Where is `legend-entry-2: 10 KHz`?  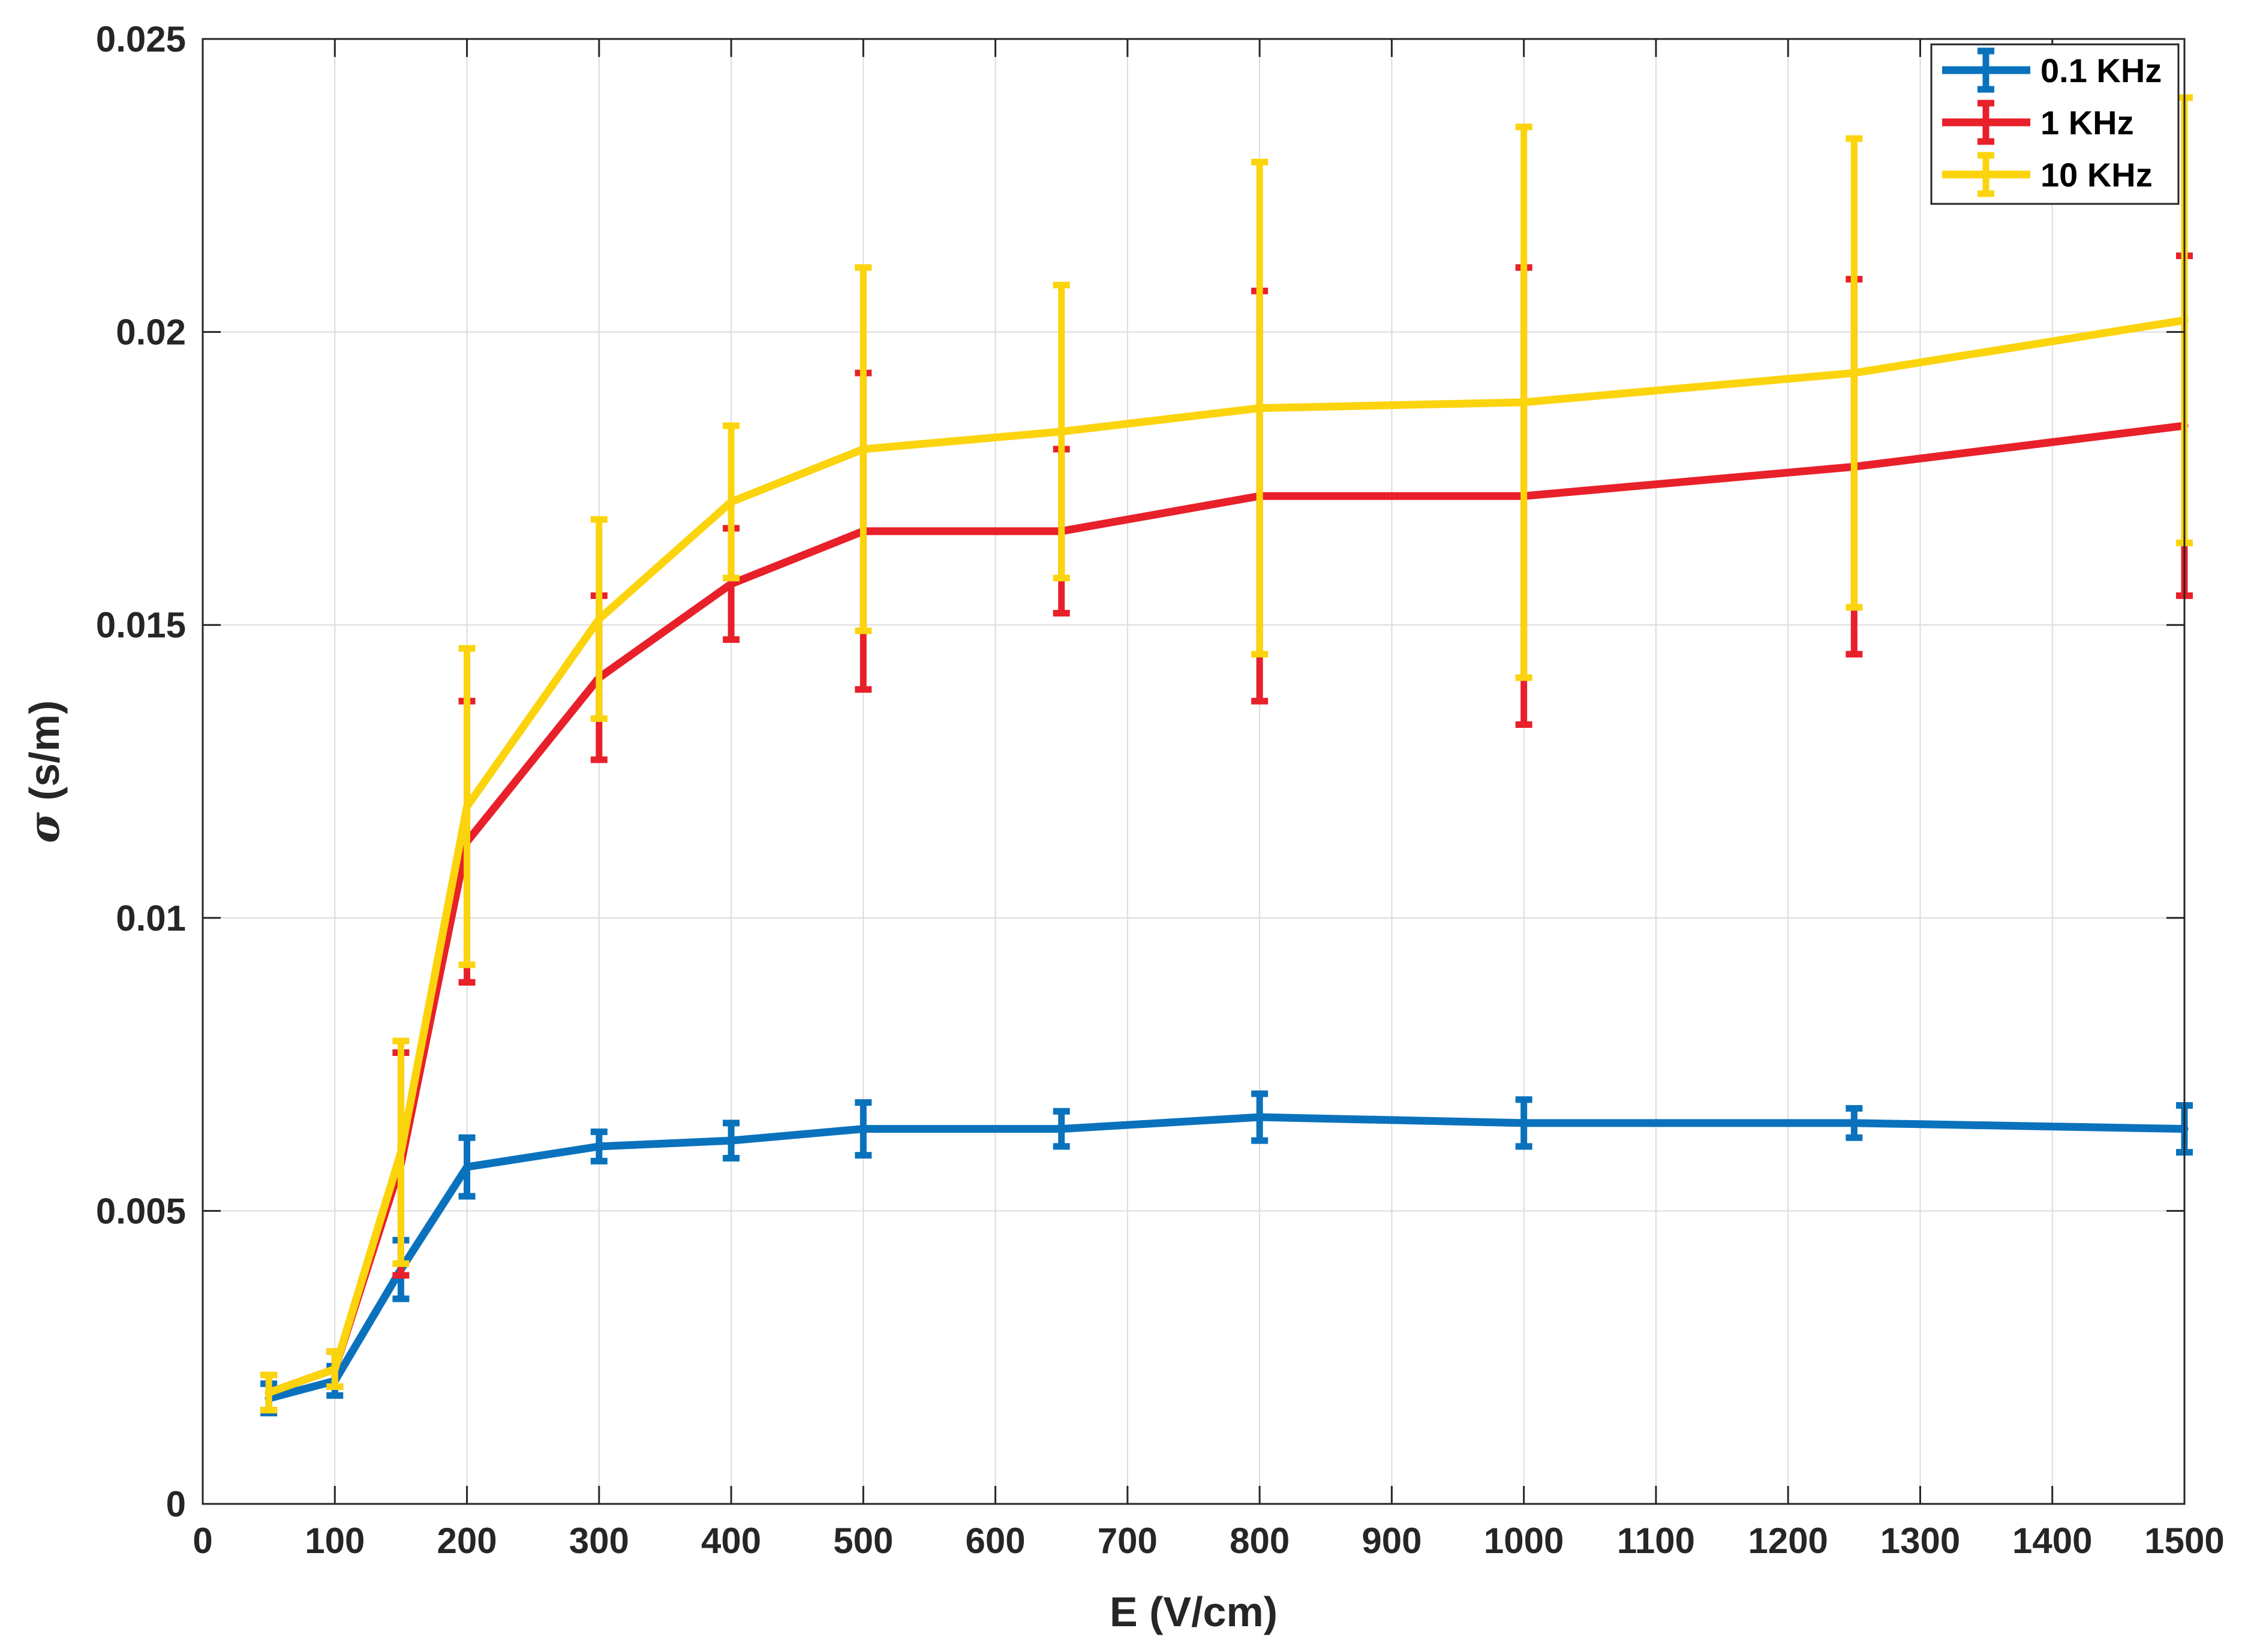 legend-entry-2: 10 KHz is located at coordinates (2047, 174).